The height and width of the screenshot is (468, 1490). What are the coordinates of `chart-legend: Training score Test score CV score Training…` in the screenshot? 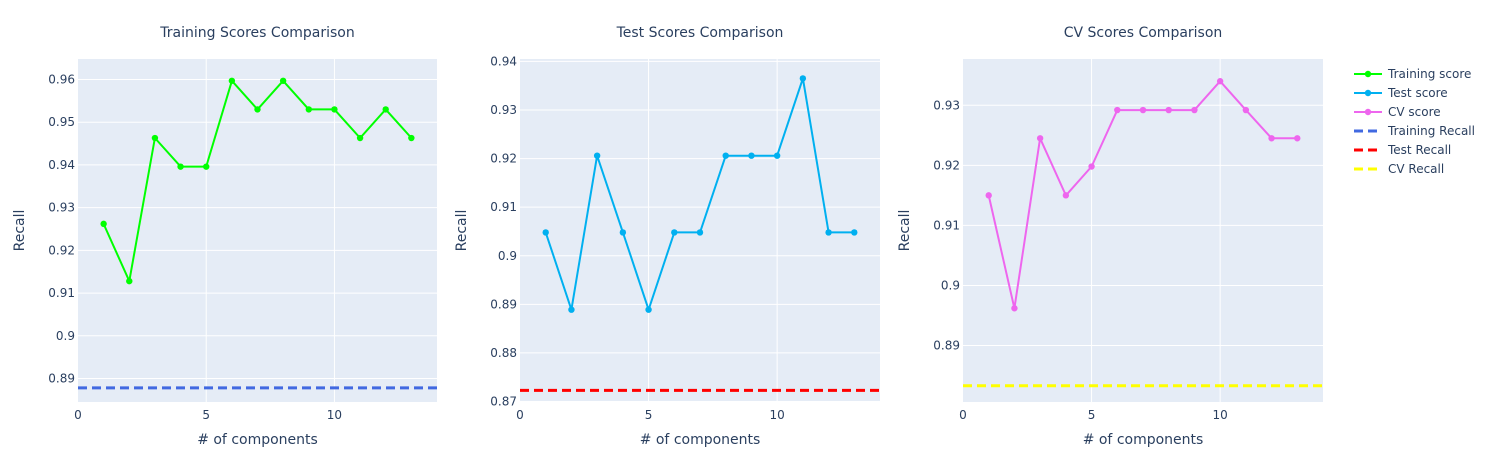 It's located at (1414, 121).